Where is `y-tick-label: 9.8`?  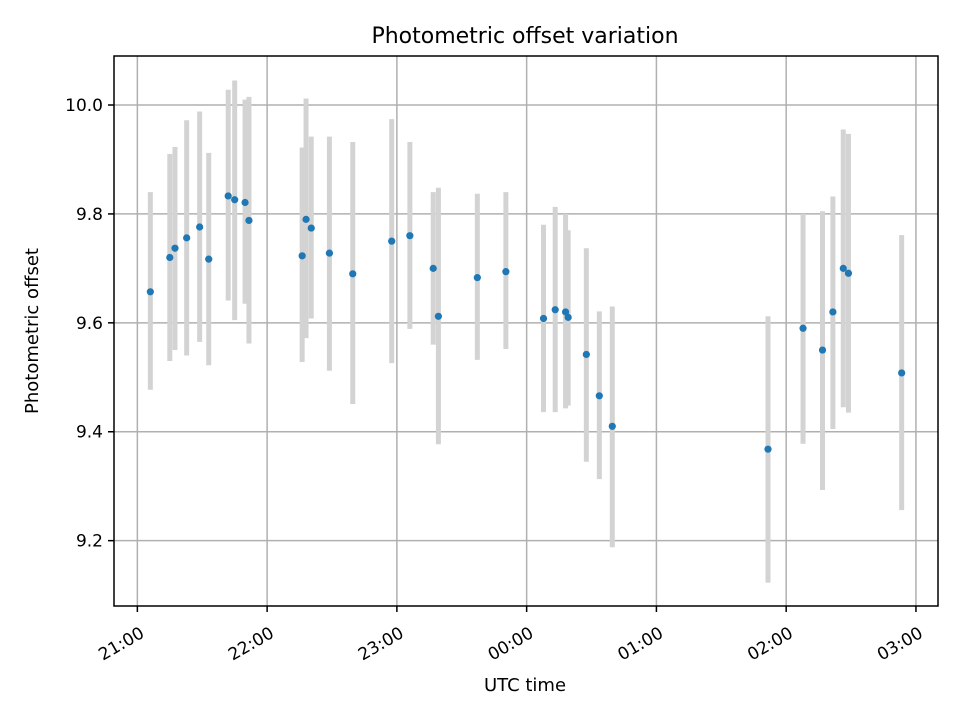
y-tick-label: 9.8 is located at coordinates (89, 215).